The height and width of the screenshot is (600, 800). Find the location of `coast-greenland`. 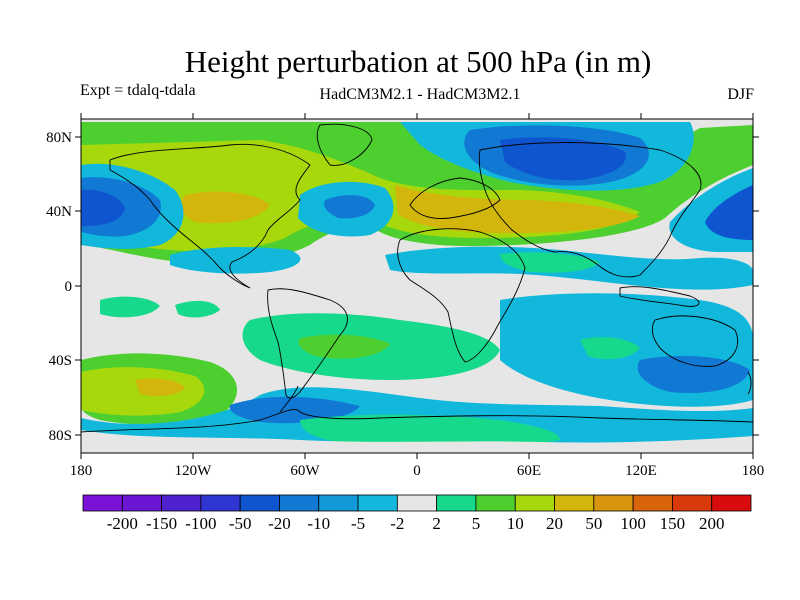

coast-greenland is located at coordinates (344, 144).